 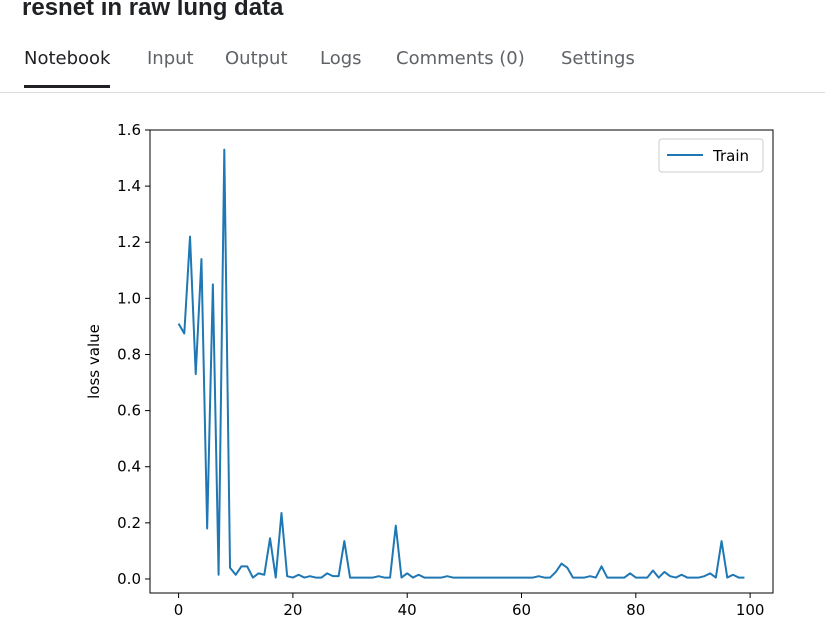 I want to click on x-tick-label: 0, so click(x=179, y=610).